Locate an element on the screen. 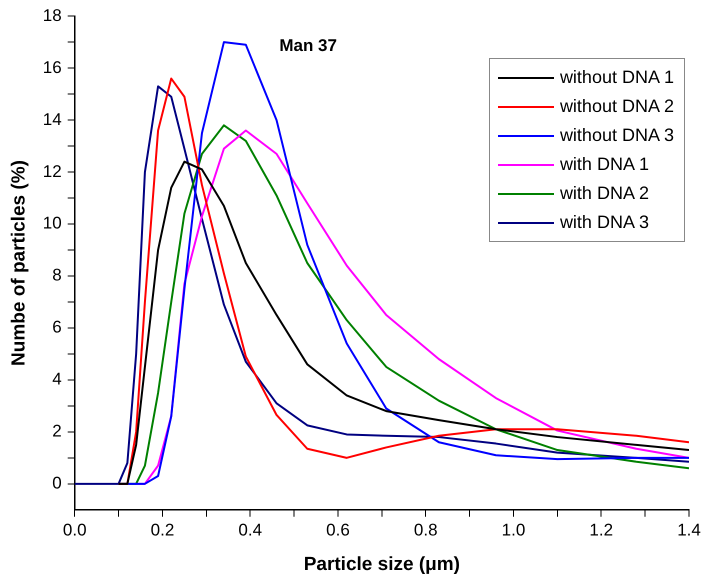  x-tick-label: 0.6 is located at coordinates (338, 530).